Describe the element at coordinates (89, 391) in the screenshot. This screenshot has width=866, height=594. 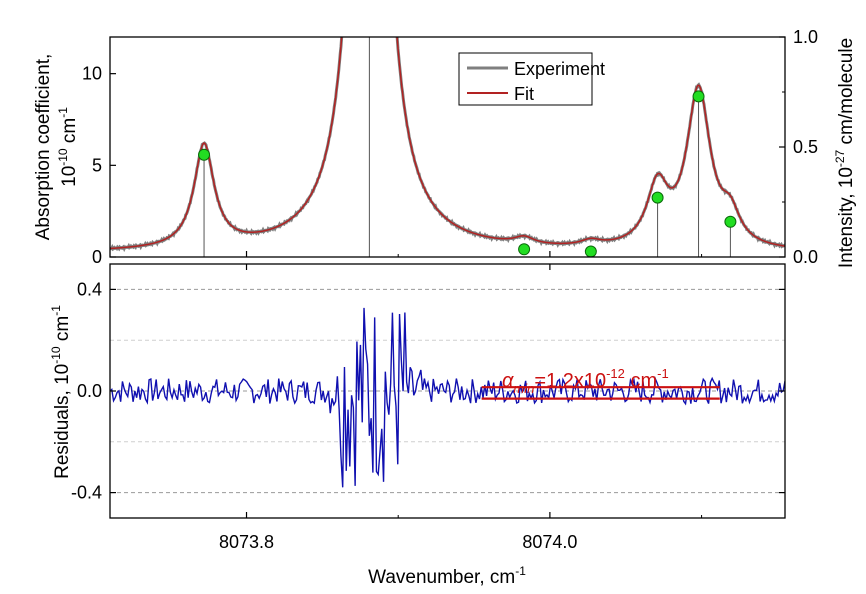
I see `bottom-y-tick-label: 0.0` at that location.